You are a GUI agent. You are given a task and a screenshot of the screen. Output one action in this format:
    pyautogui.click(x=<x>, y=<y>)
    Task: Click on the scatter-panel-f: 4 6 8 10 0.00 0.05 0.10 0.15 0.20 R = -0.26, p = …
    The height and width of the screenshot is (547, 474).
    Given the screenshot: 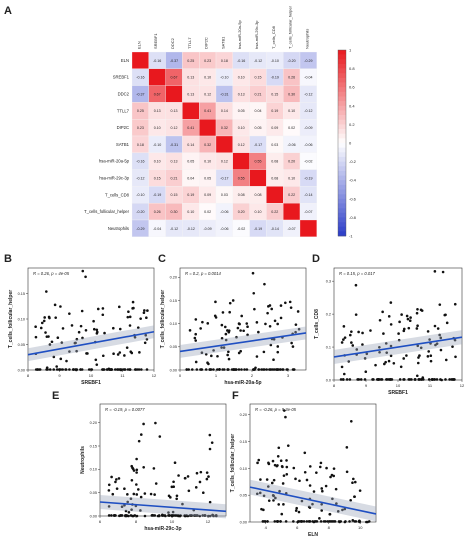 What is the action you would take?
    pyautogui.click(x=303, y=470)
    